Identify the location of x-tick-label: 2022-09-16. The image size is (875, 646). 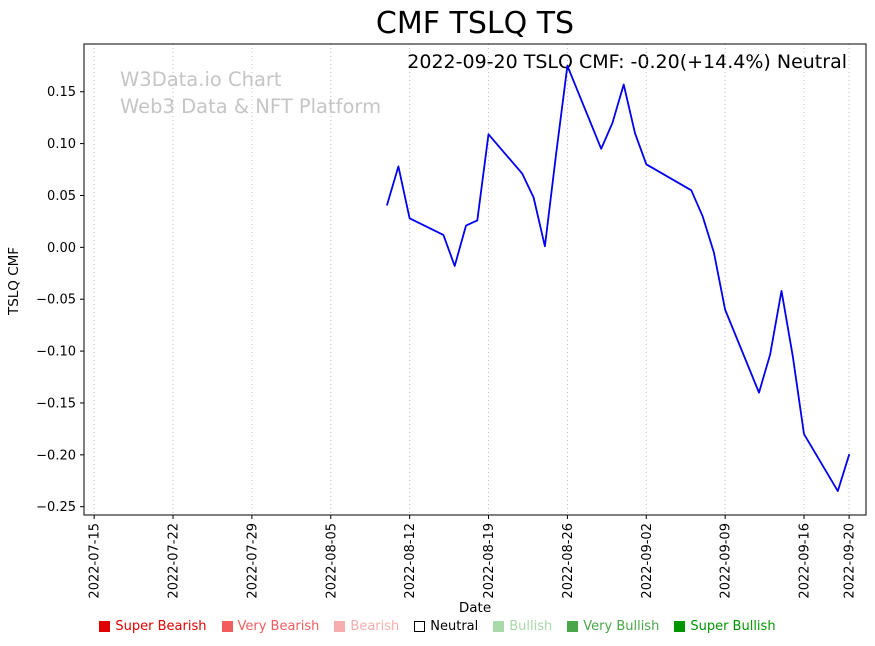
(805, 561).